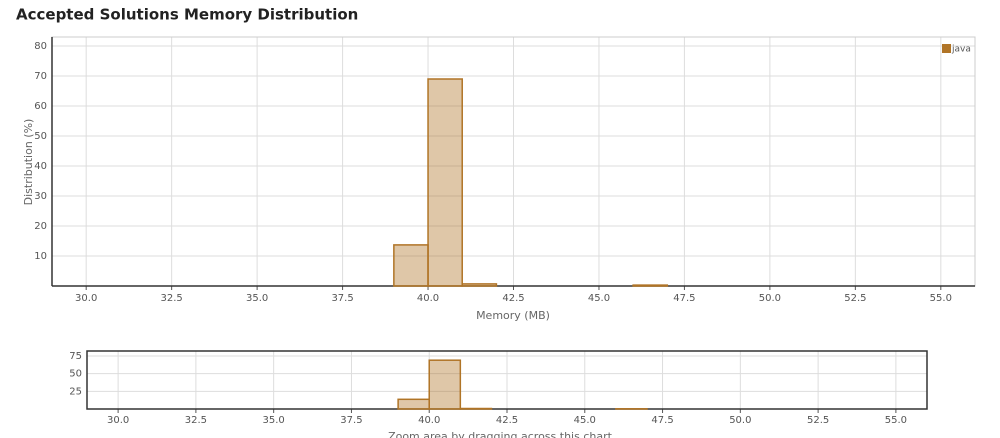 Image resolution: width=1000 pixels, height=438 pixels. I want to click on y-tick-label: 80, so click(40, 46).